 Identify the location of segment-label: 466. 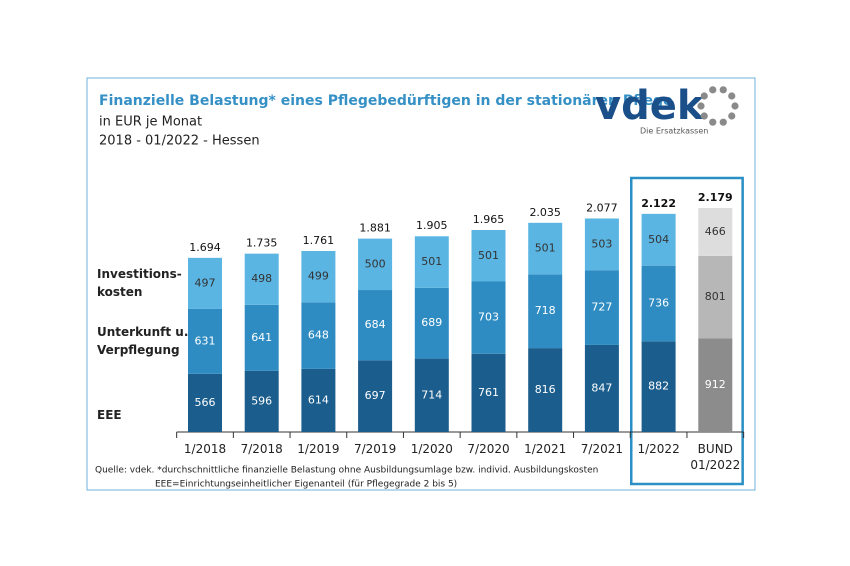
(715, 231).